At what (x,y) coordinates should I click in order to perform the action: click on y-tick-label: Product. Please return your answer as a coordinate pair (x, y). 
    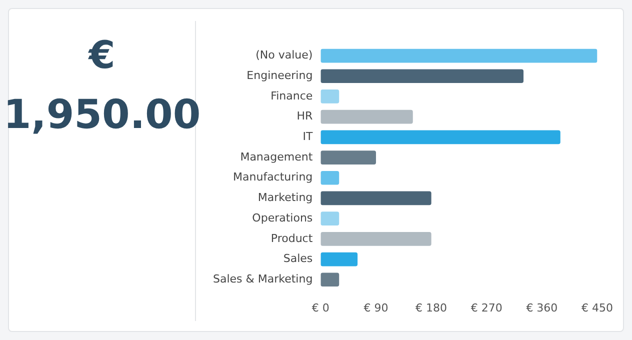
    Looking at the image, I should click on (292, 238).